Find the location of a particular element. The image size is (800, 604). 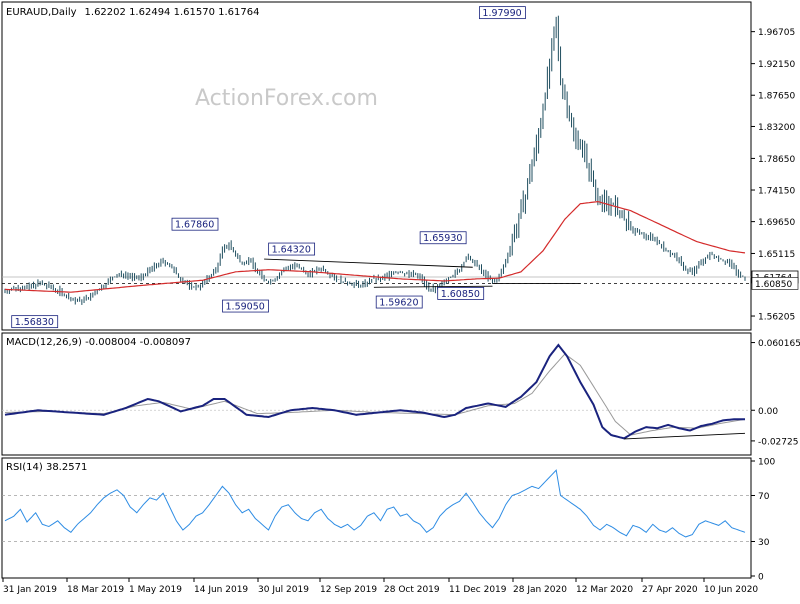

price-ytick-label: 1.65115 is located at coordinates (776, 255).